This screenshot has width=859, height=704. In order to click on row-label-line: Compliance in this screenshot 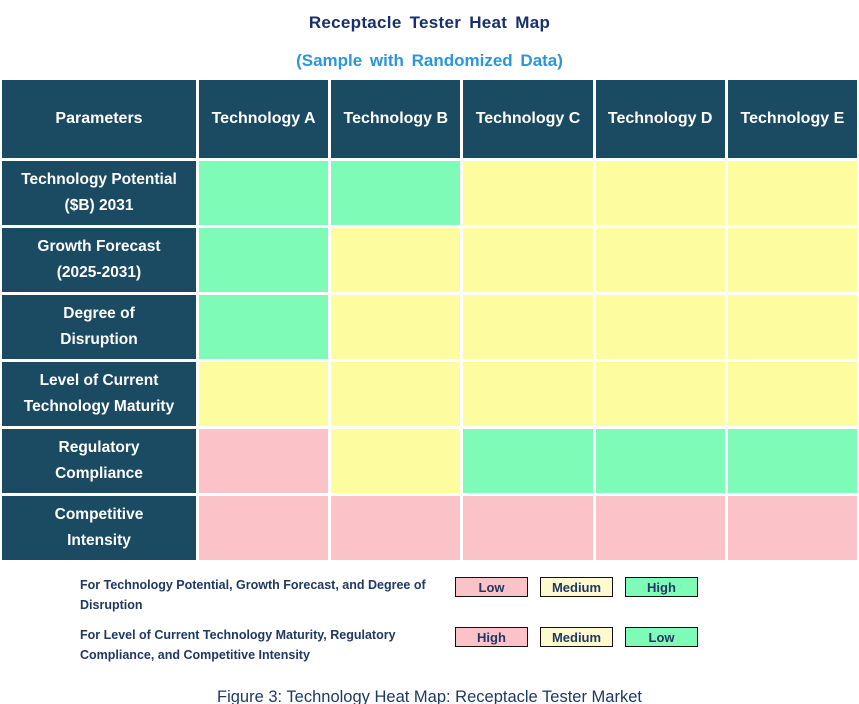, I will do `click(99, 473)`.